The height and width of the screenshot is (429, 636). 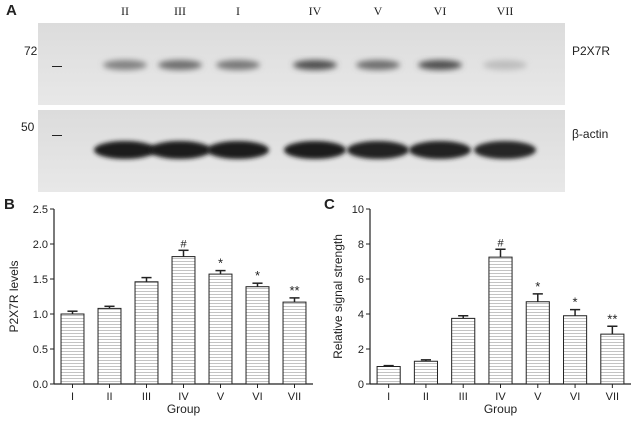 I want to click on y-tick-label: 0.5, so click(x=40, y=350).